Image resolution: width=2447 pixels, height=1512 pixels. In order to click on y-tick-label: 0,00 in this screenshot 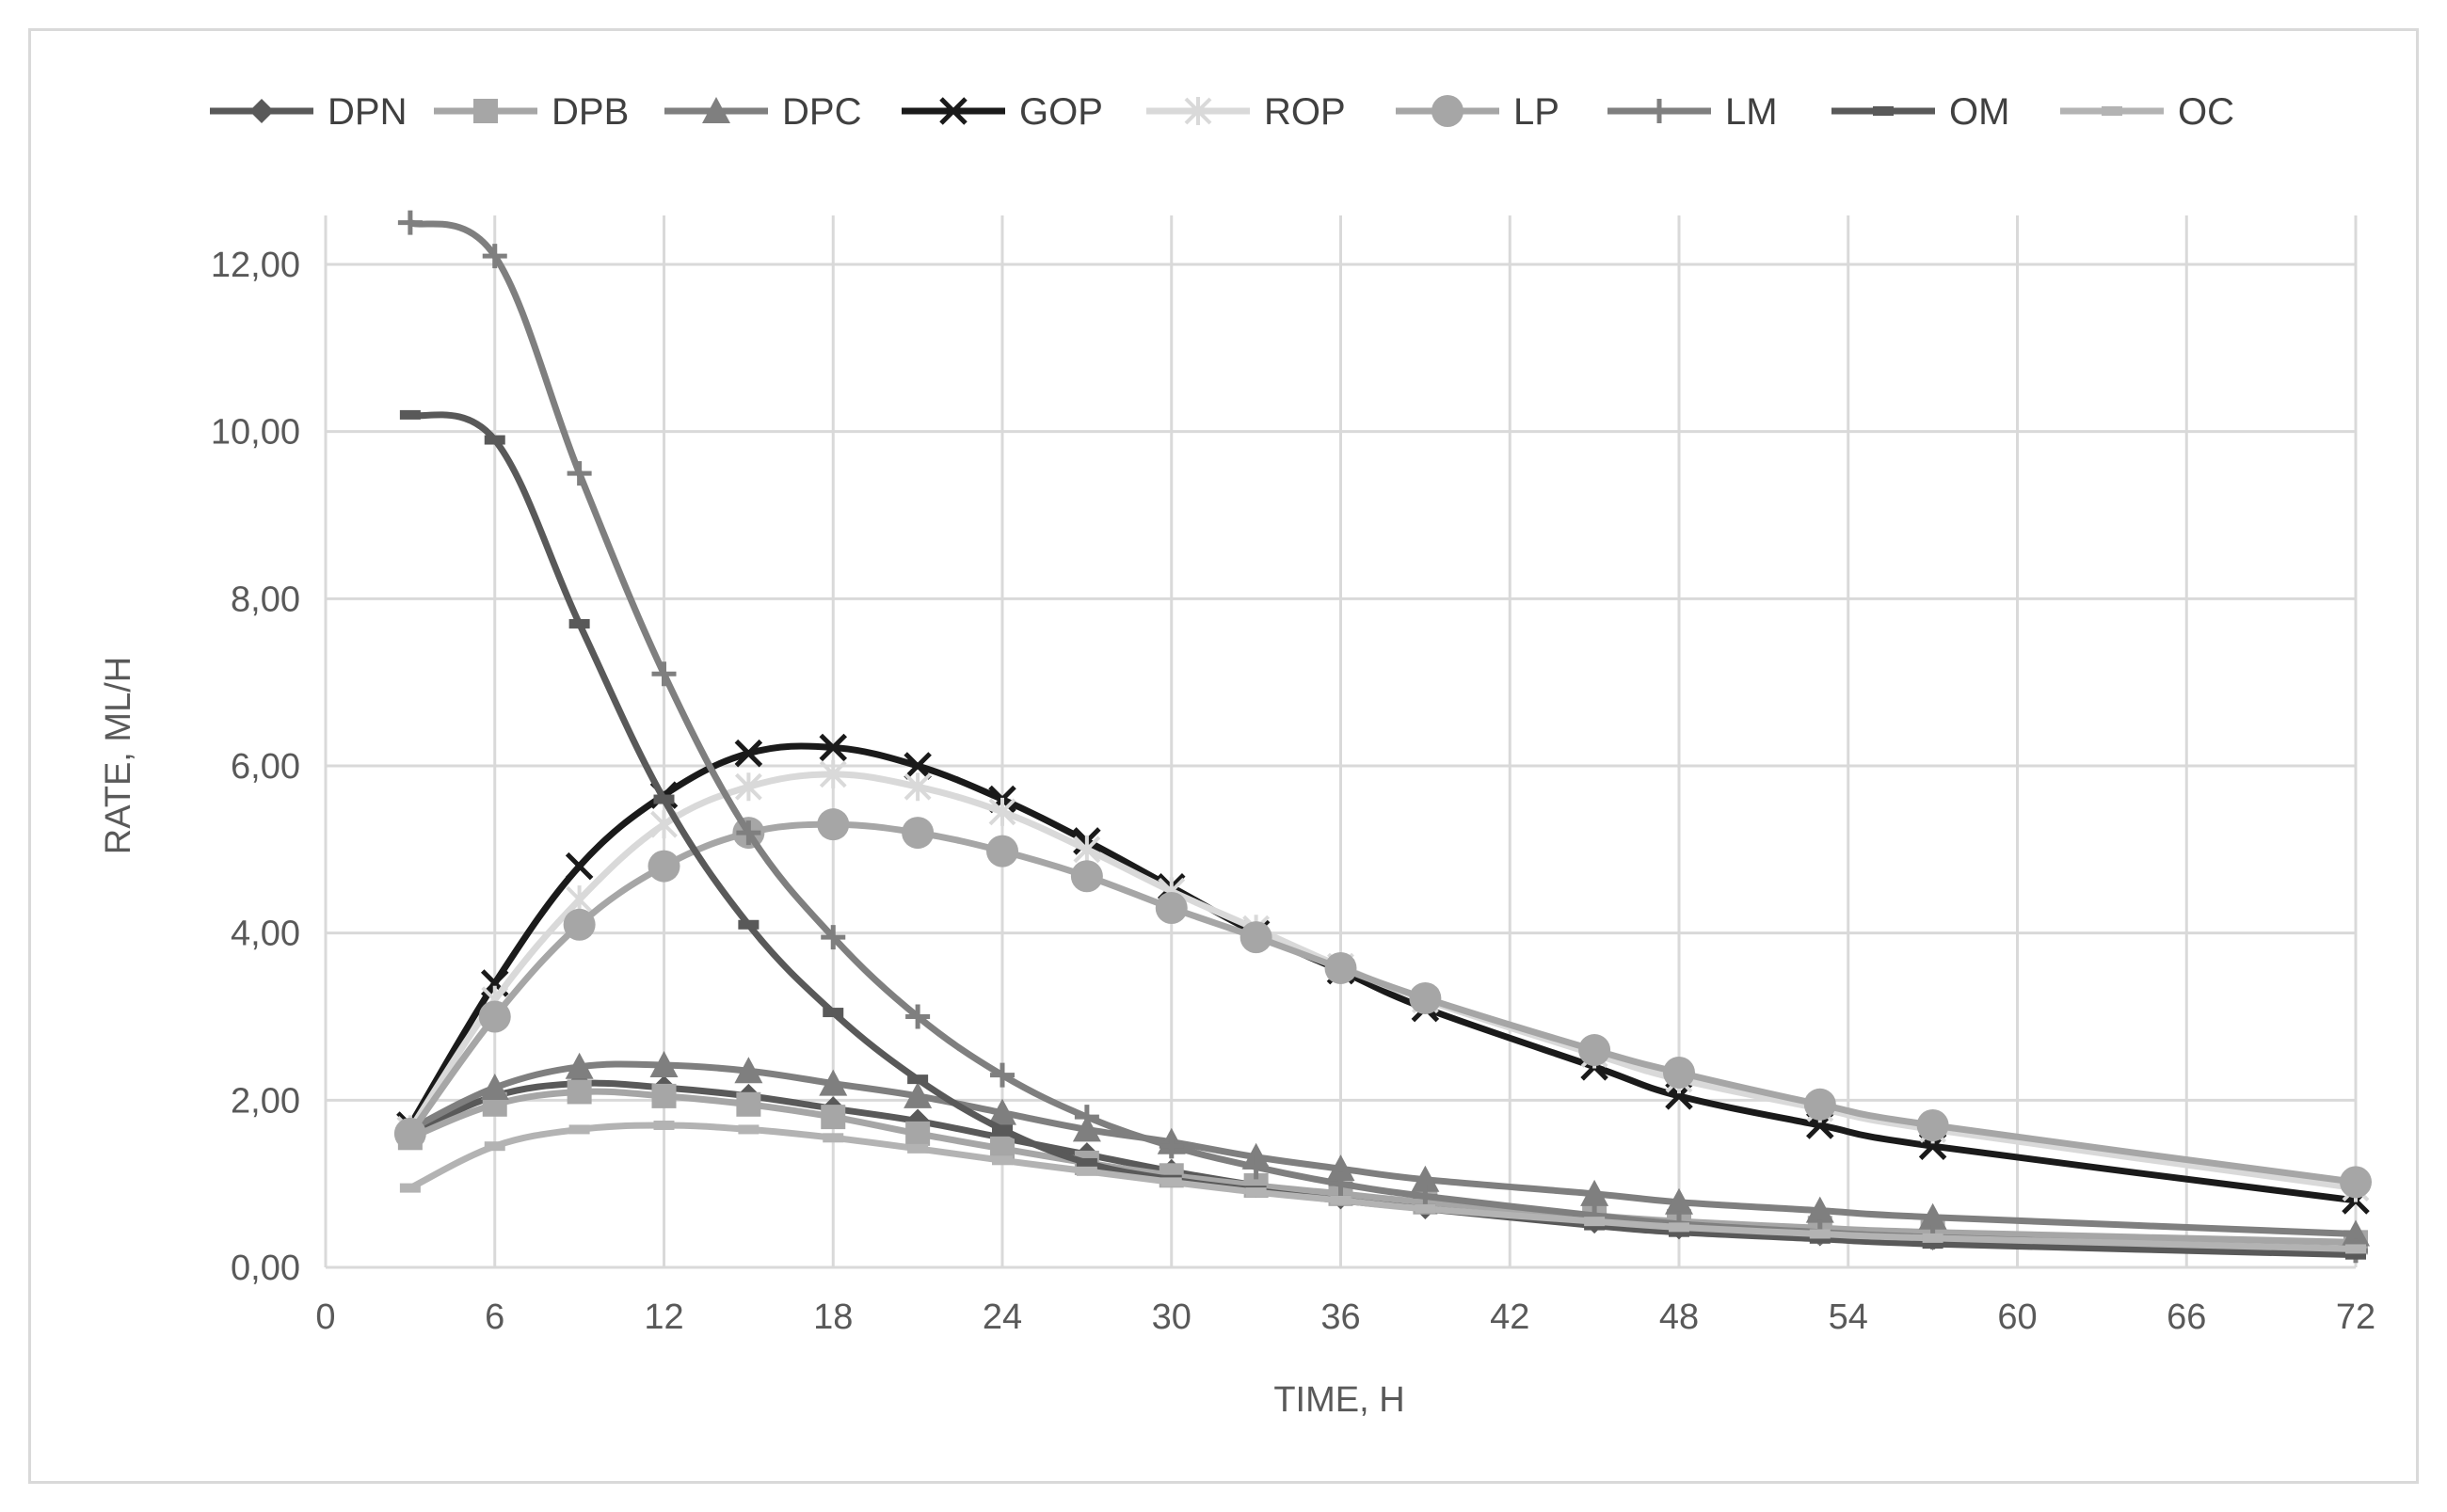, I will do `click(265, 1268)`.